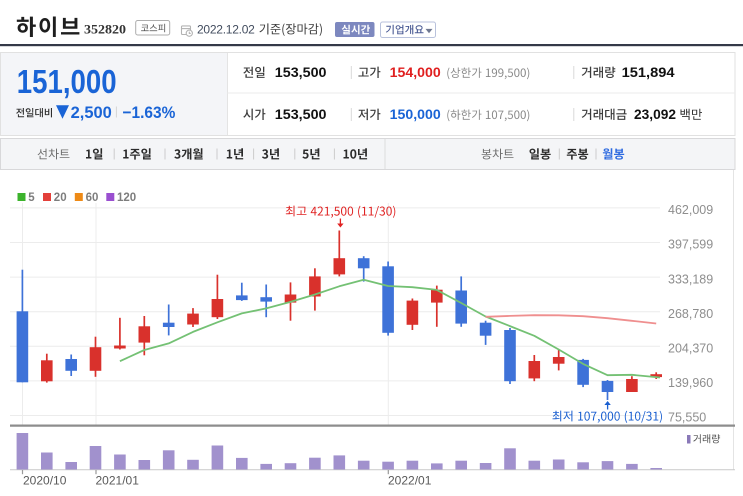 Image resolution: width=743 pixels, height=496 pixels. What do you see at coordinates (149, 112) in the screenshot?
I see `svg-text: −1.63%` at bounding box center [149, 112].